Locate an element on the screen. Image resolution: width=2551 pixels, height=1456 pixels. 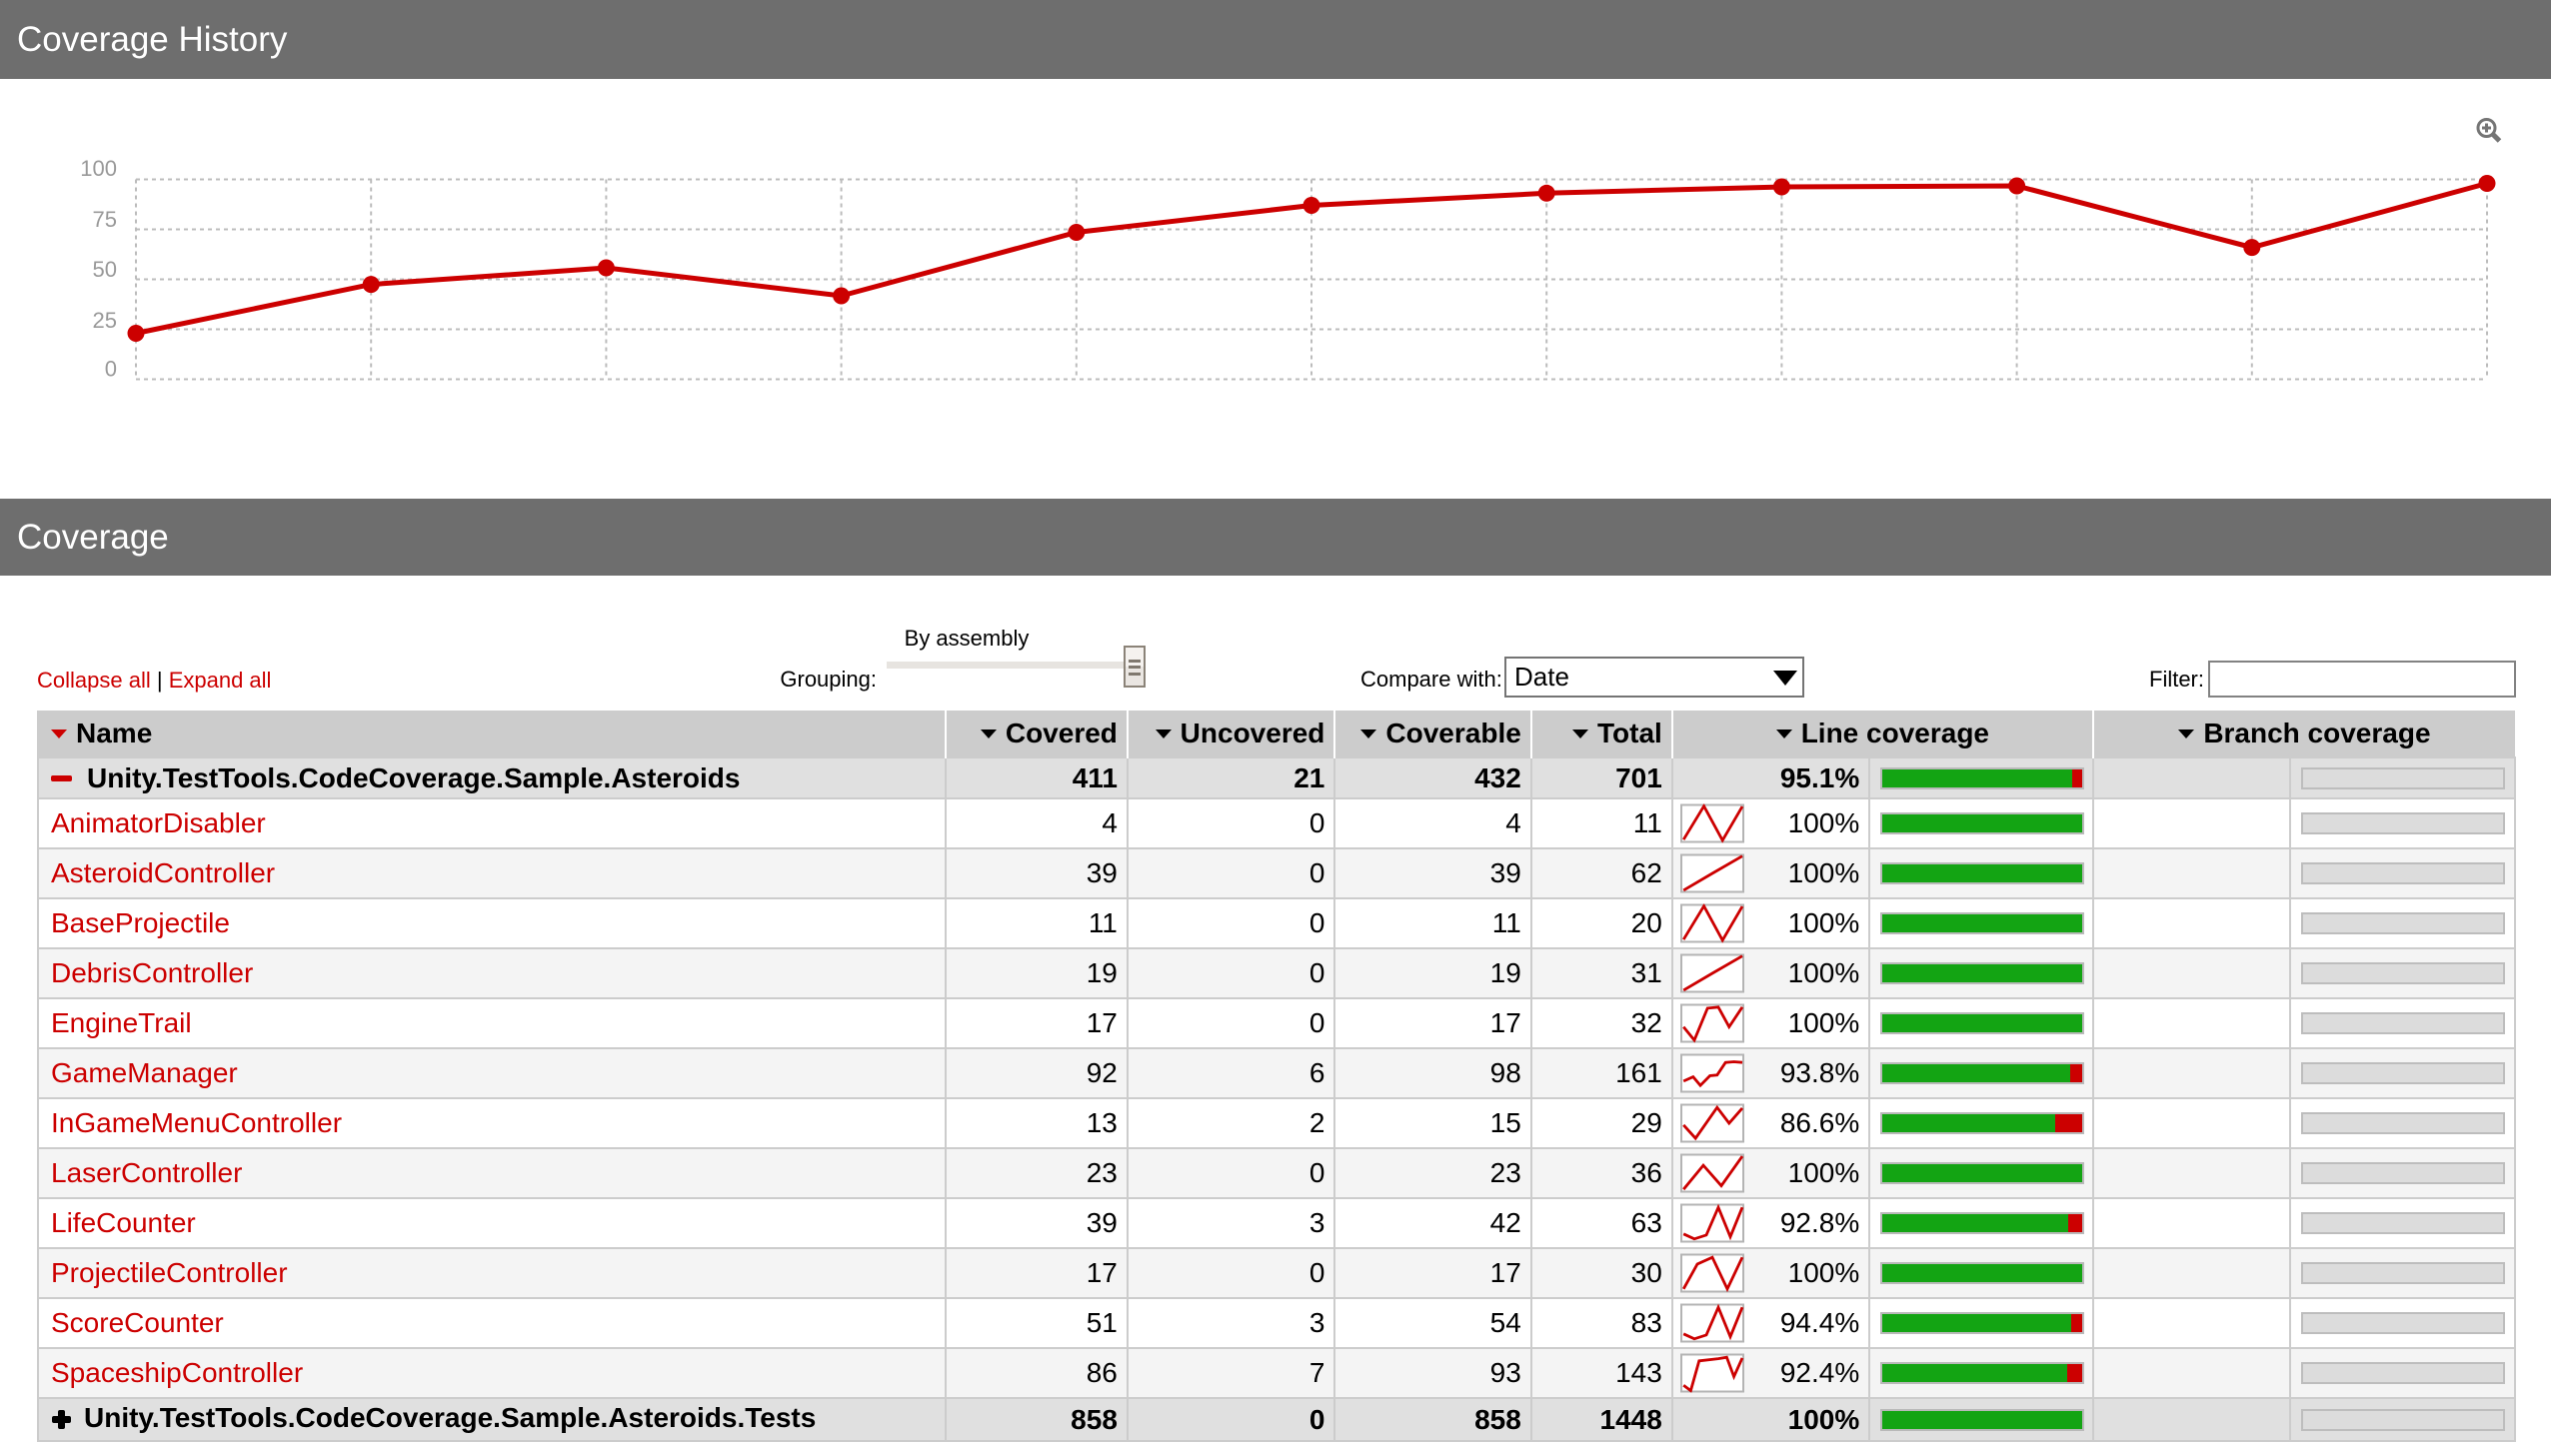
svg-text: 100 is located at coordinates (99, 168).